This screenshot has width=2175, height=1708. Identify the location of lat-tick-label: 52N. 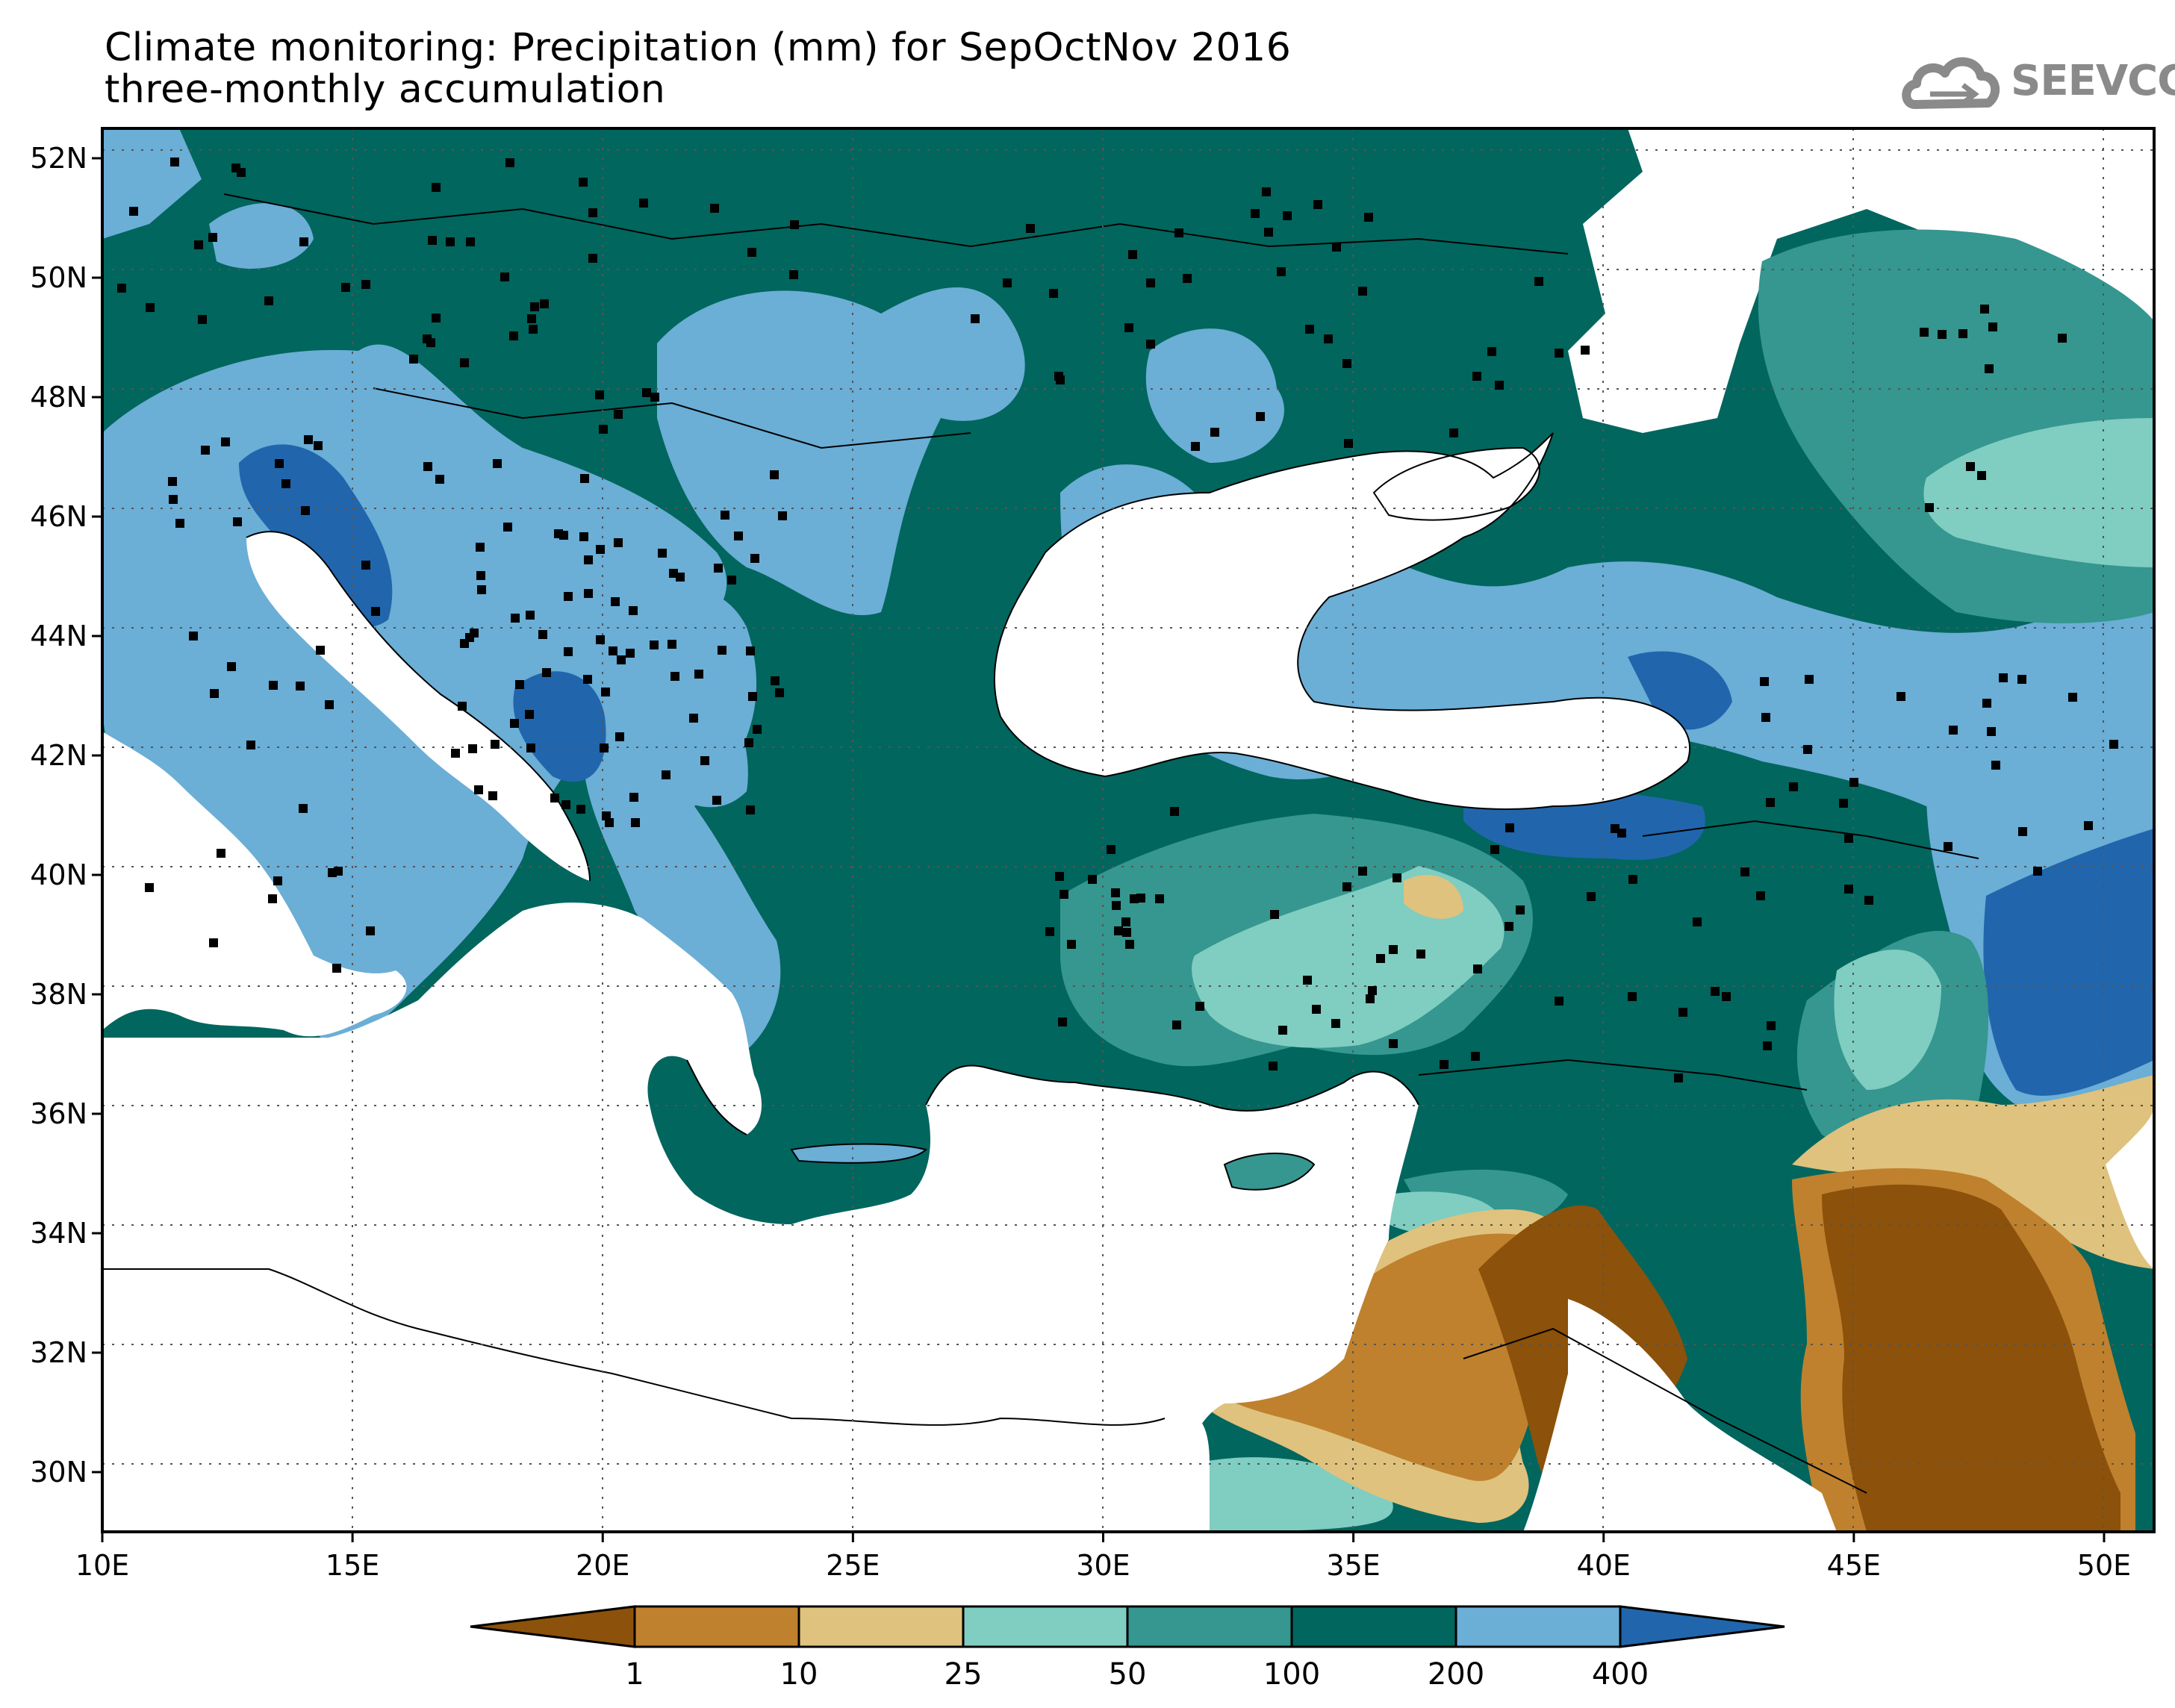
(58, 158).